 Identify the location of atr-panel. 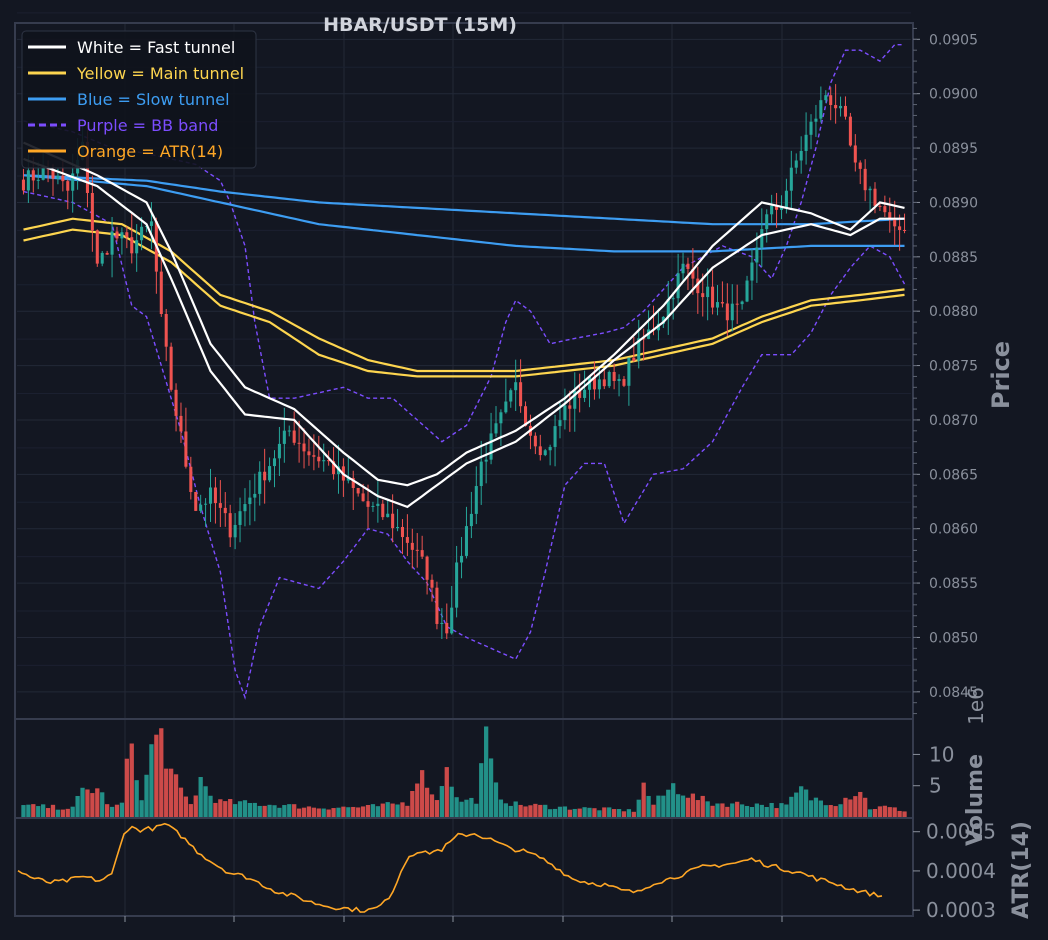
(450, 867).